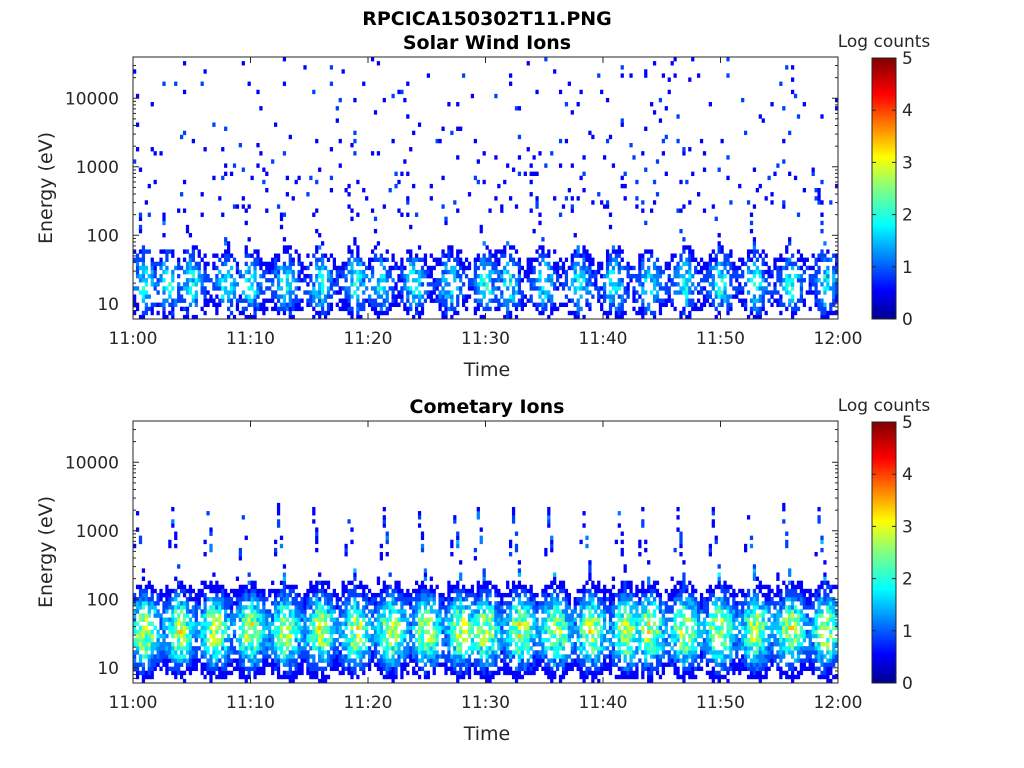 This screenshot has height=768, width=1024. What do you see at coordinates (487, 407) in the screenshot?
I see `panel-title: Cometary Ions` at bounding box center [487, 407].